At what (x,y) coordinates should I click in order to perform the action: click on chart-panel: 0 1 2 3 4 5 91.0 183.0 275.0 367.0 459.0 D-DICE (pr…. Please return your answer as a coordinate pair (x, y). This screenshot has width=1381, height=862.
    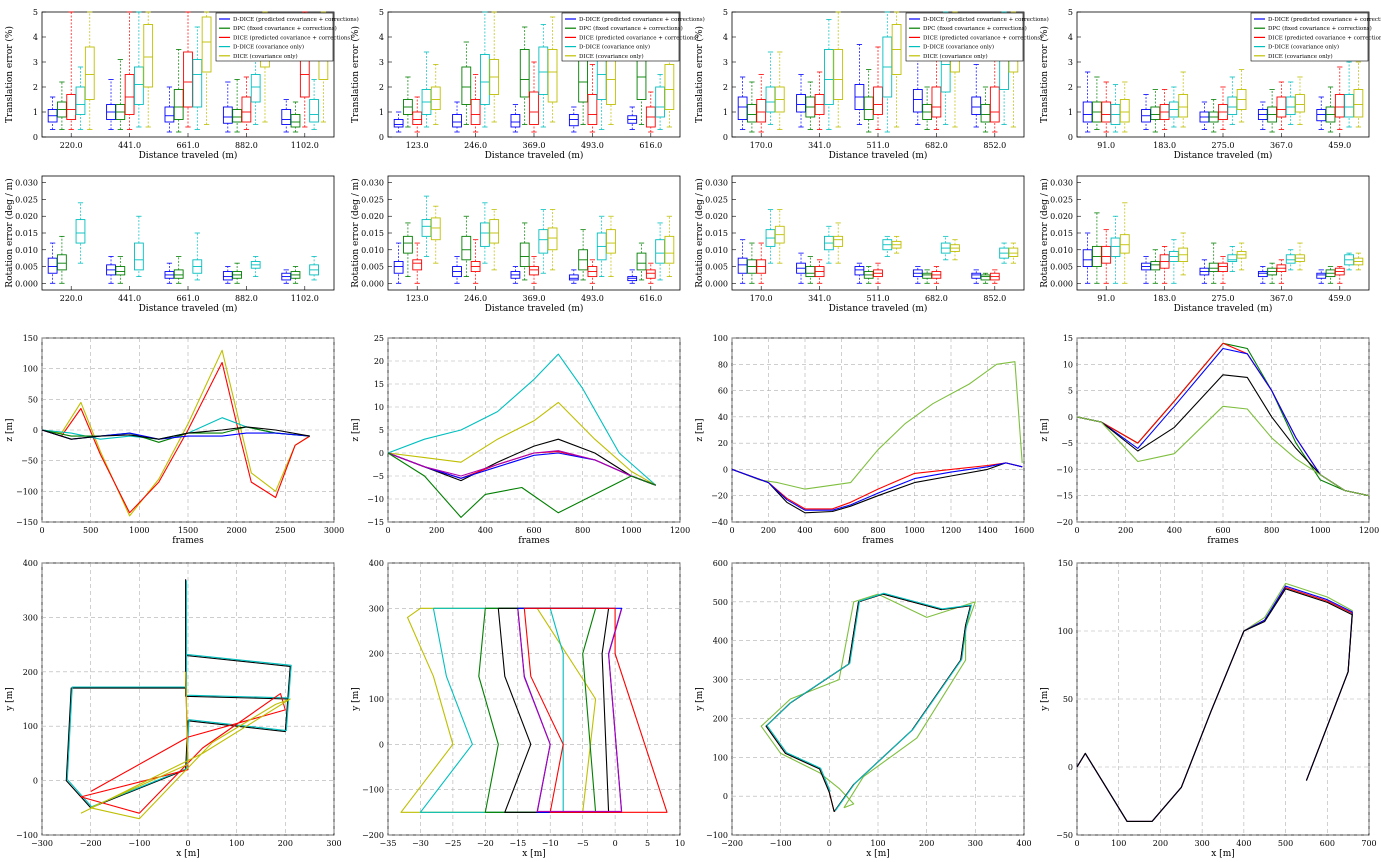
    Looking at the image, I should click on (1210, 84).